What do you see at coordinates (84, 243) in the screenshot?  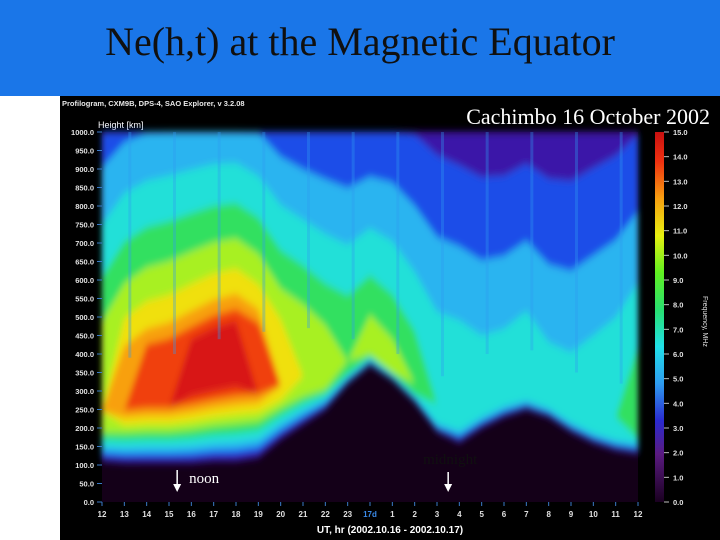 I see `y-tick-label: 700.0` at bounding box center [84, 243].